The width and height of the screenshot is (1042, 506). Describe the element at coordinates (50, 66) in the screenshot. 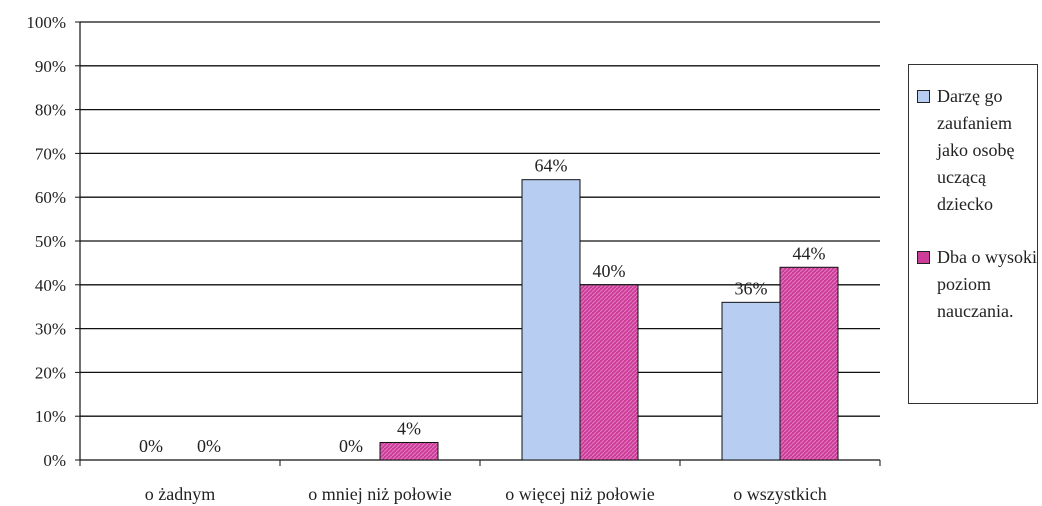

I see `y-tick-label: 90%` at that location.